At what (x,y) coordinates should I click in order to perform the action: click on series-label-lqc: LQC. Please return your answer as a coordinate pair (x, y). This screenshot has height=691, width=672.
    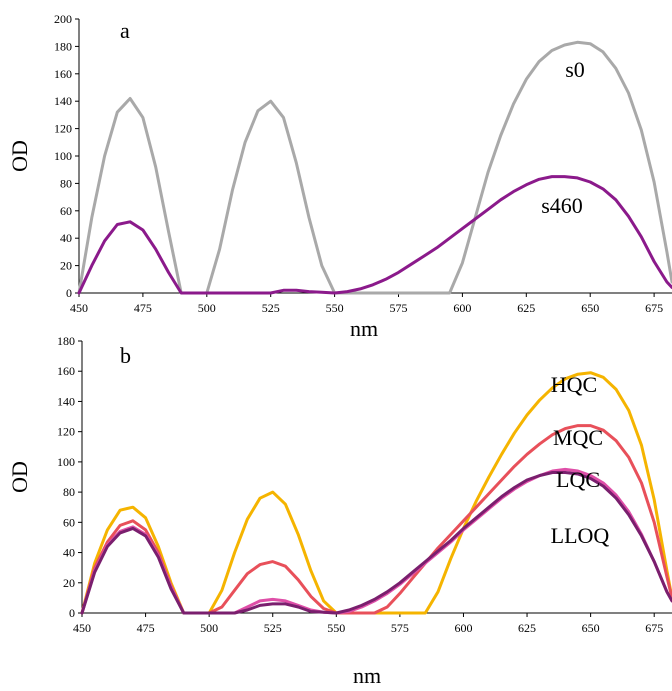
    Looking at the image, I should click on (578, 479).